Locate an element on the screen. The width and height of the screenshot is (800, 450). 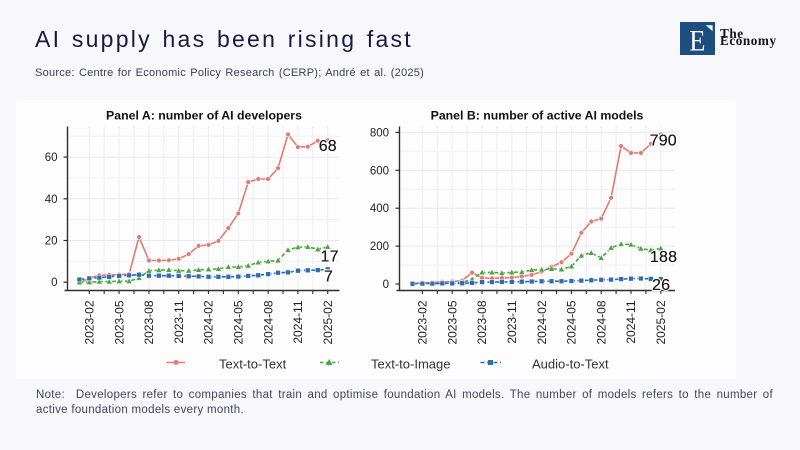
svg-text: 7 is located at coordinates (328, 277).